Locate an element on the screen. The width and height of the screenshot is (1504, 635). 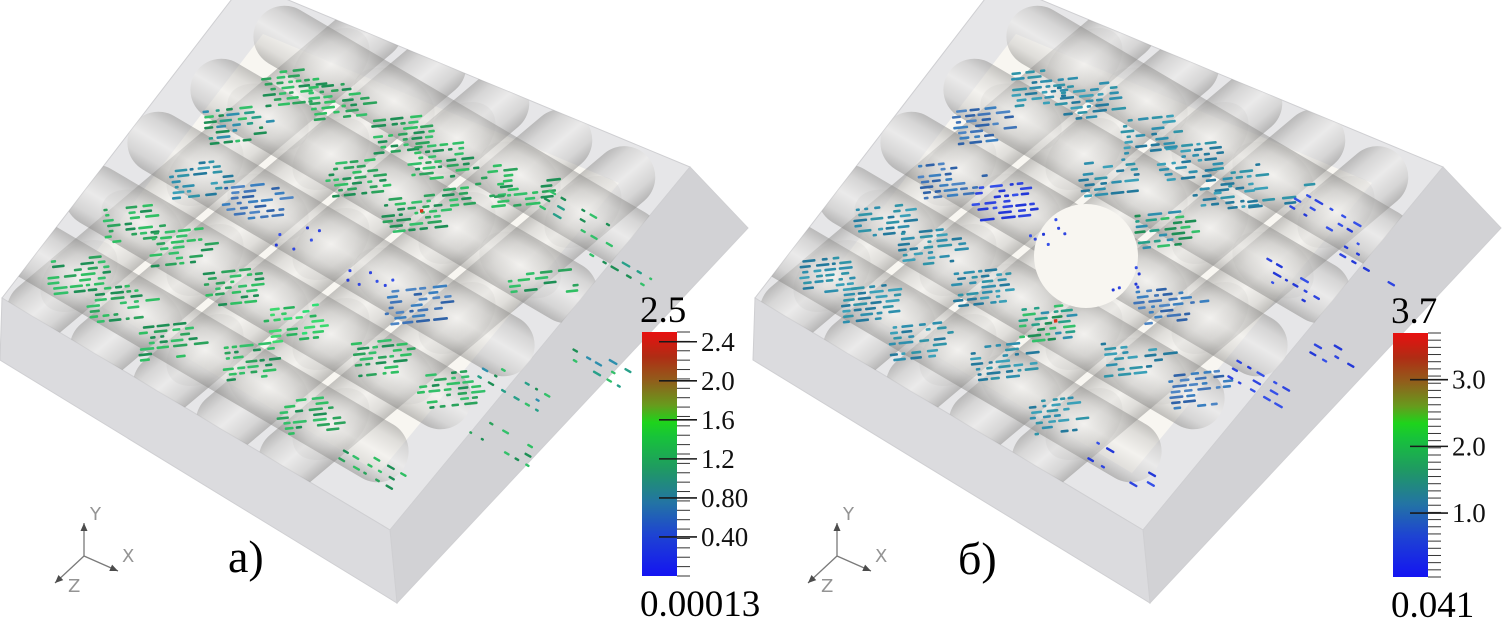
y-axis-arrowhead is located at coordinates (837, 527).